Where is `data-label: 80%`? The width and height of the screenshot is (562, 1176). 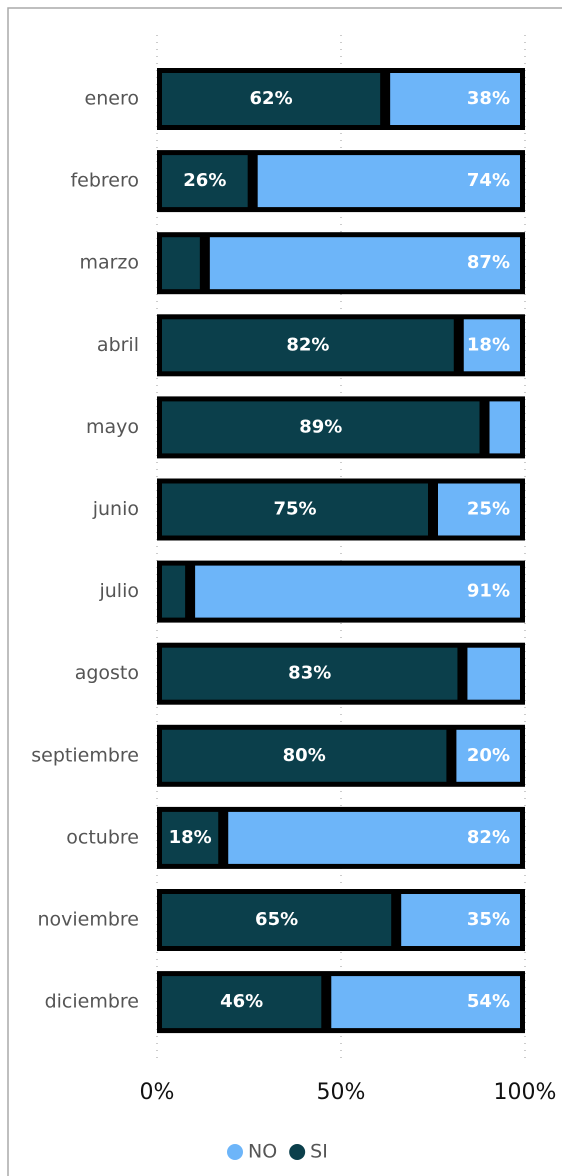 data-label: 80% is located at coordinates (304, 755).